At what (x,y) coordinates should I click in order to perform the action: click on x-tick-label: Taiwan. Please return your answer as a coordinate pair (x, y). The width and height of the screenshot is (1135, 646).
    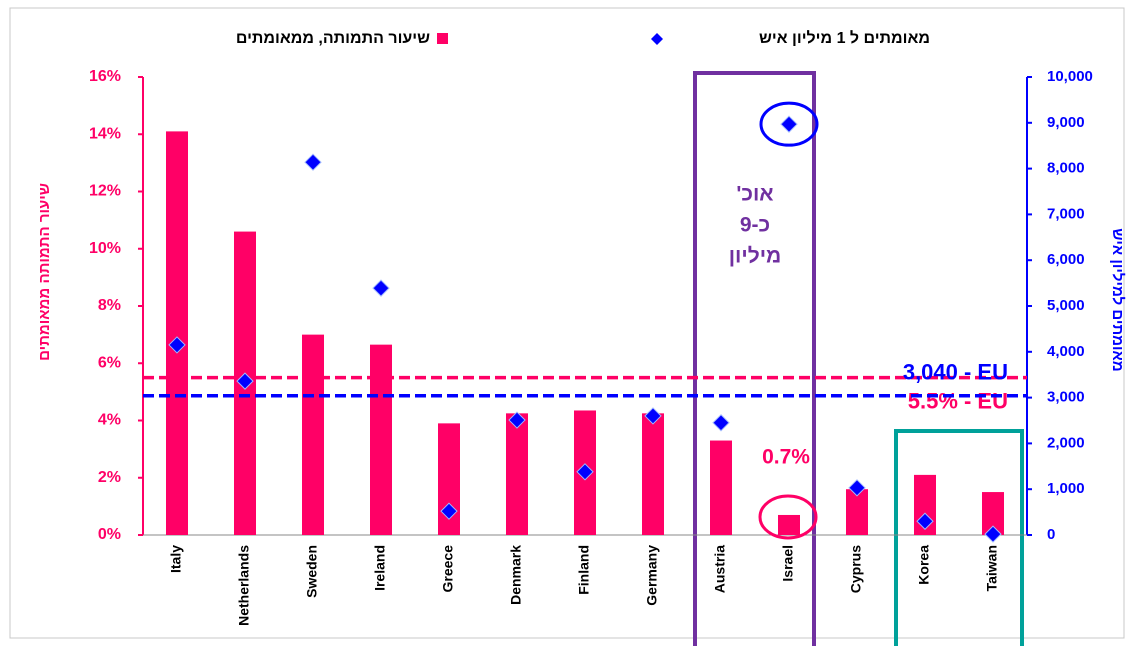
    Looking at the image, I should click on (992, 568).